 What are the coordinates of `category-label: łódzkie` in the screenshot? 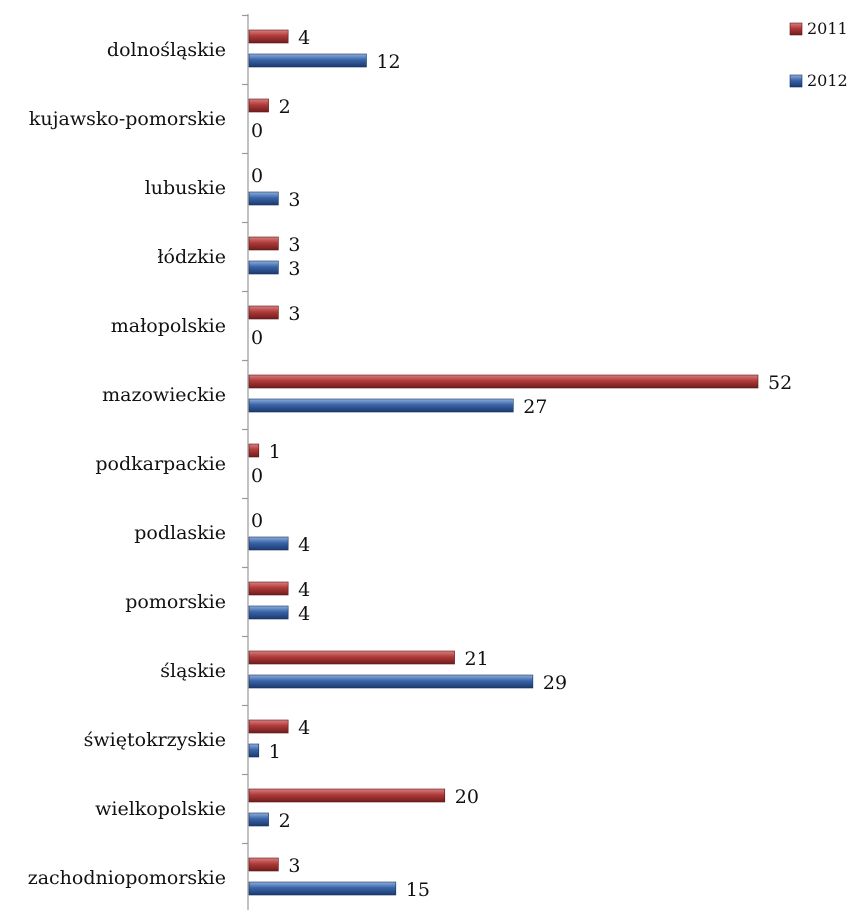 It's located at (191, 257).